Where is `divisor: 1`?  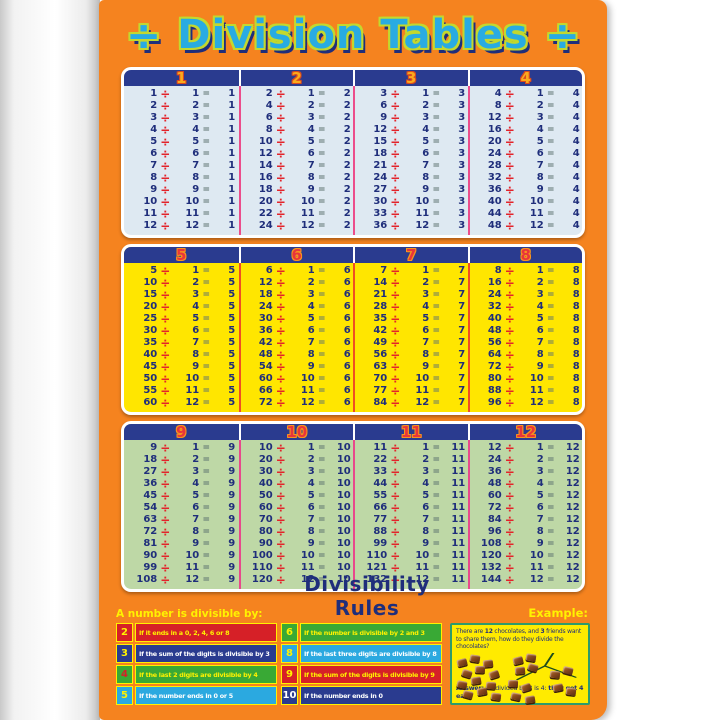 divisor: 1 is located at coordinates (426, 270).